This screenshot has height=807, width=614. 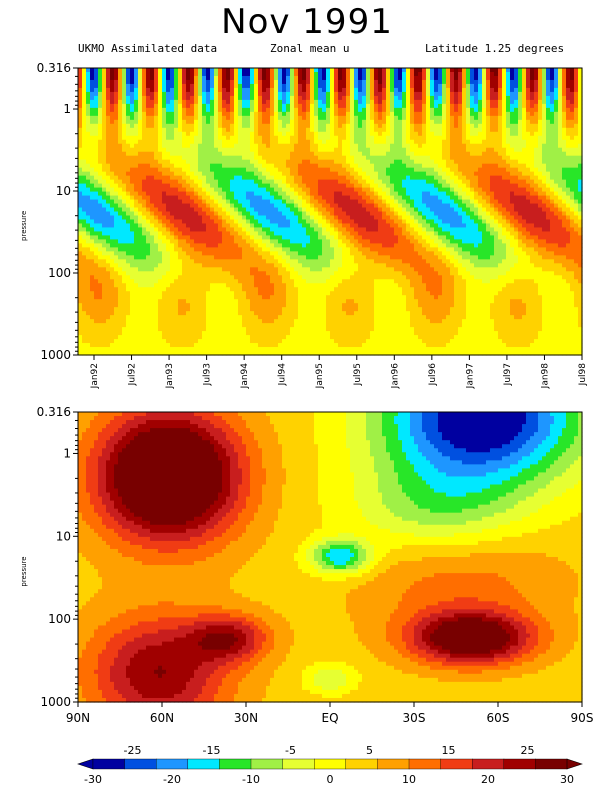 What do you see at coordinates (24, 226) in the screenshot?
I see `top-ylabel: pressure` at bounding box center [24, 226].